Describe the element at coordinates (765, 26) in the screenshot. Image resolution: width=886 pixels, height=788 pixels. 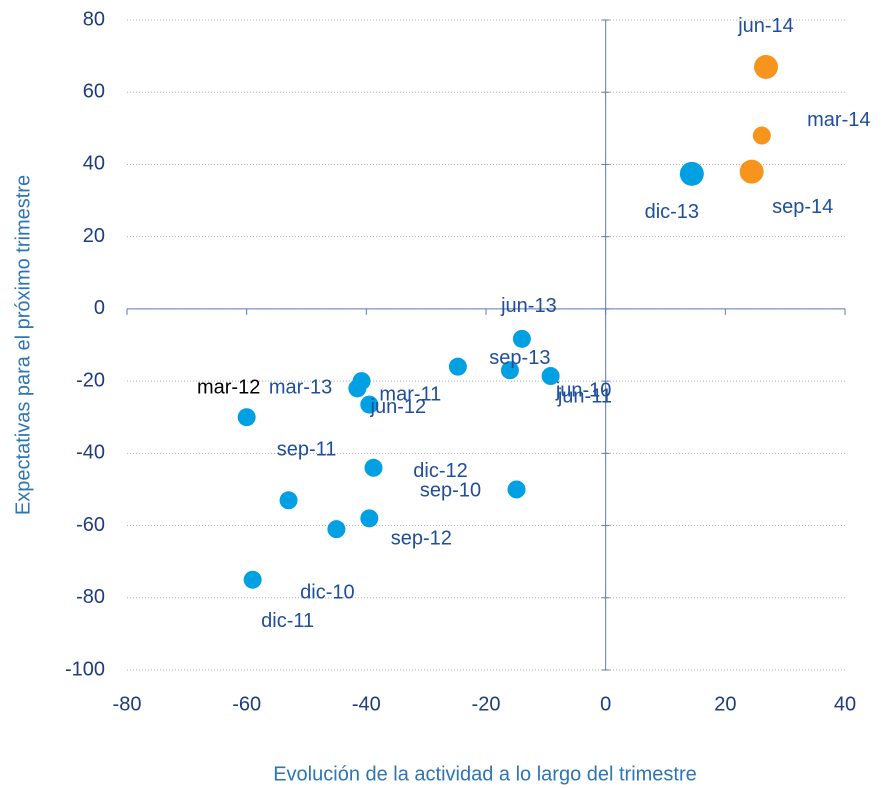
I see `point-label: jun-14` at that location.